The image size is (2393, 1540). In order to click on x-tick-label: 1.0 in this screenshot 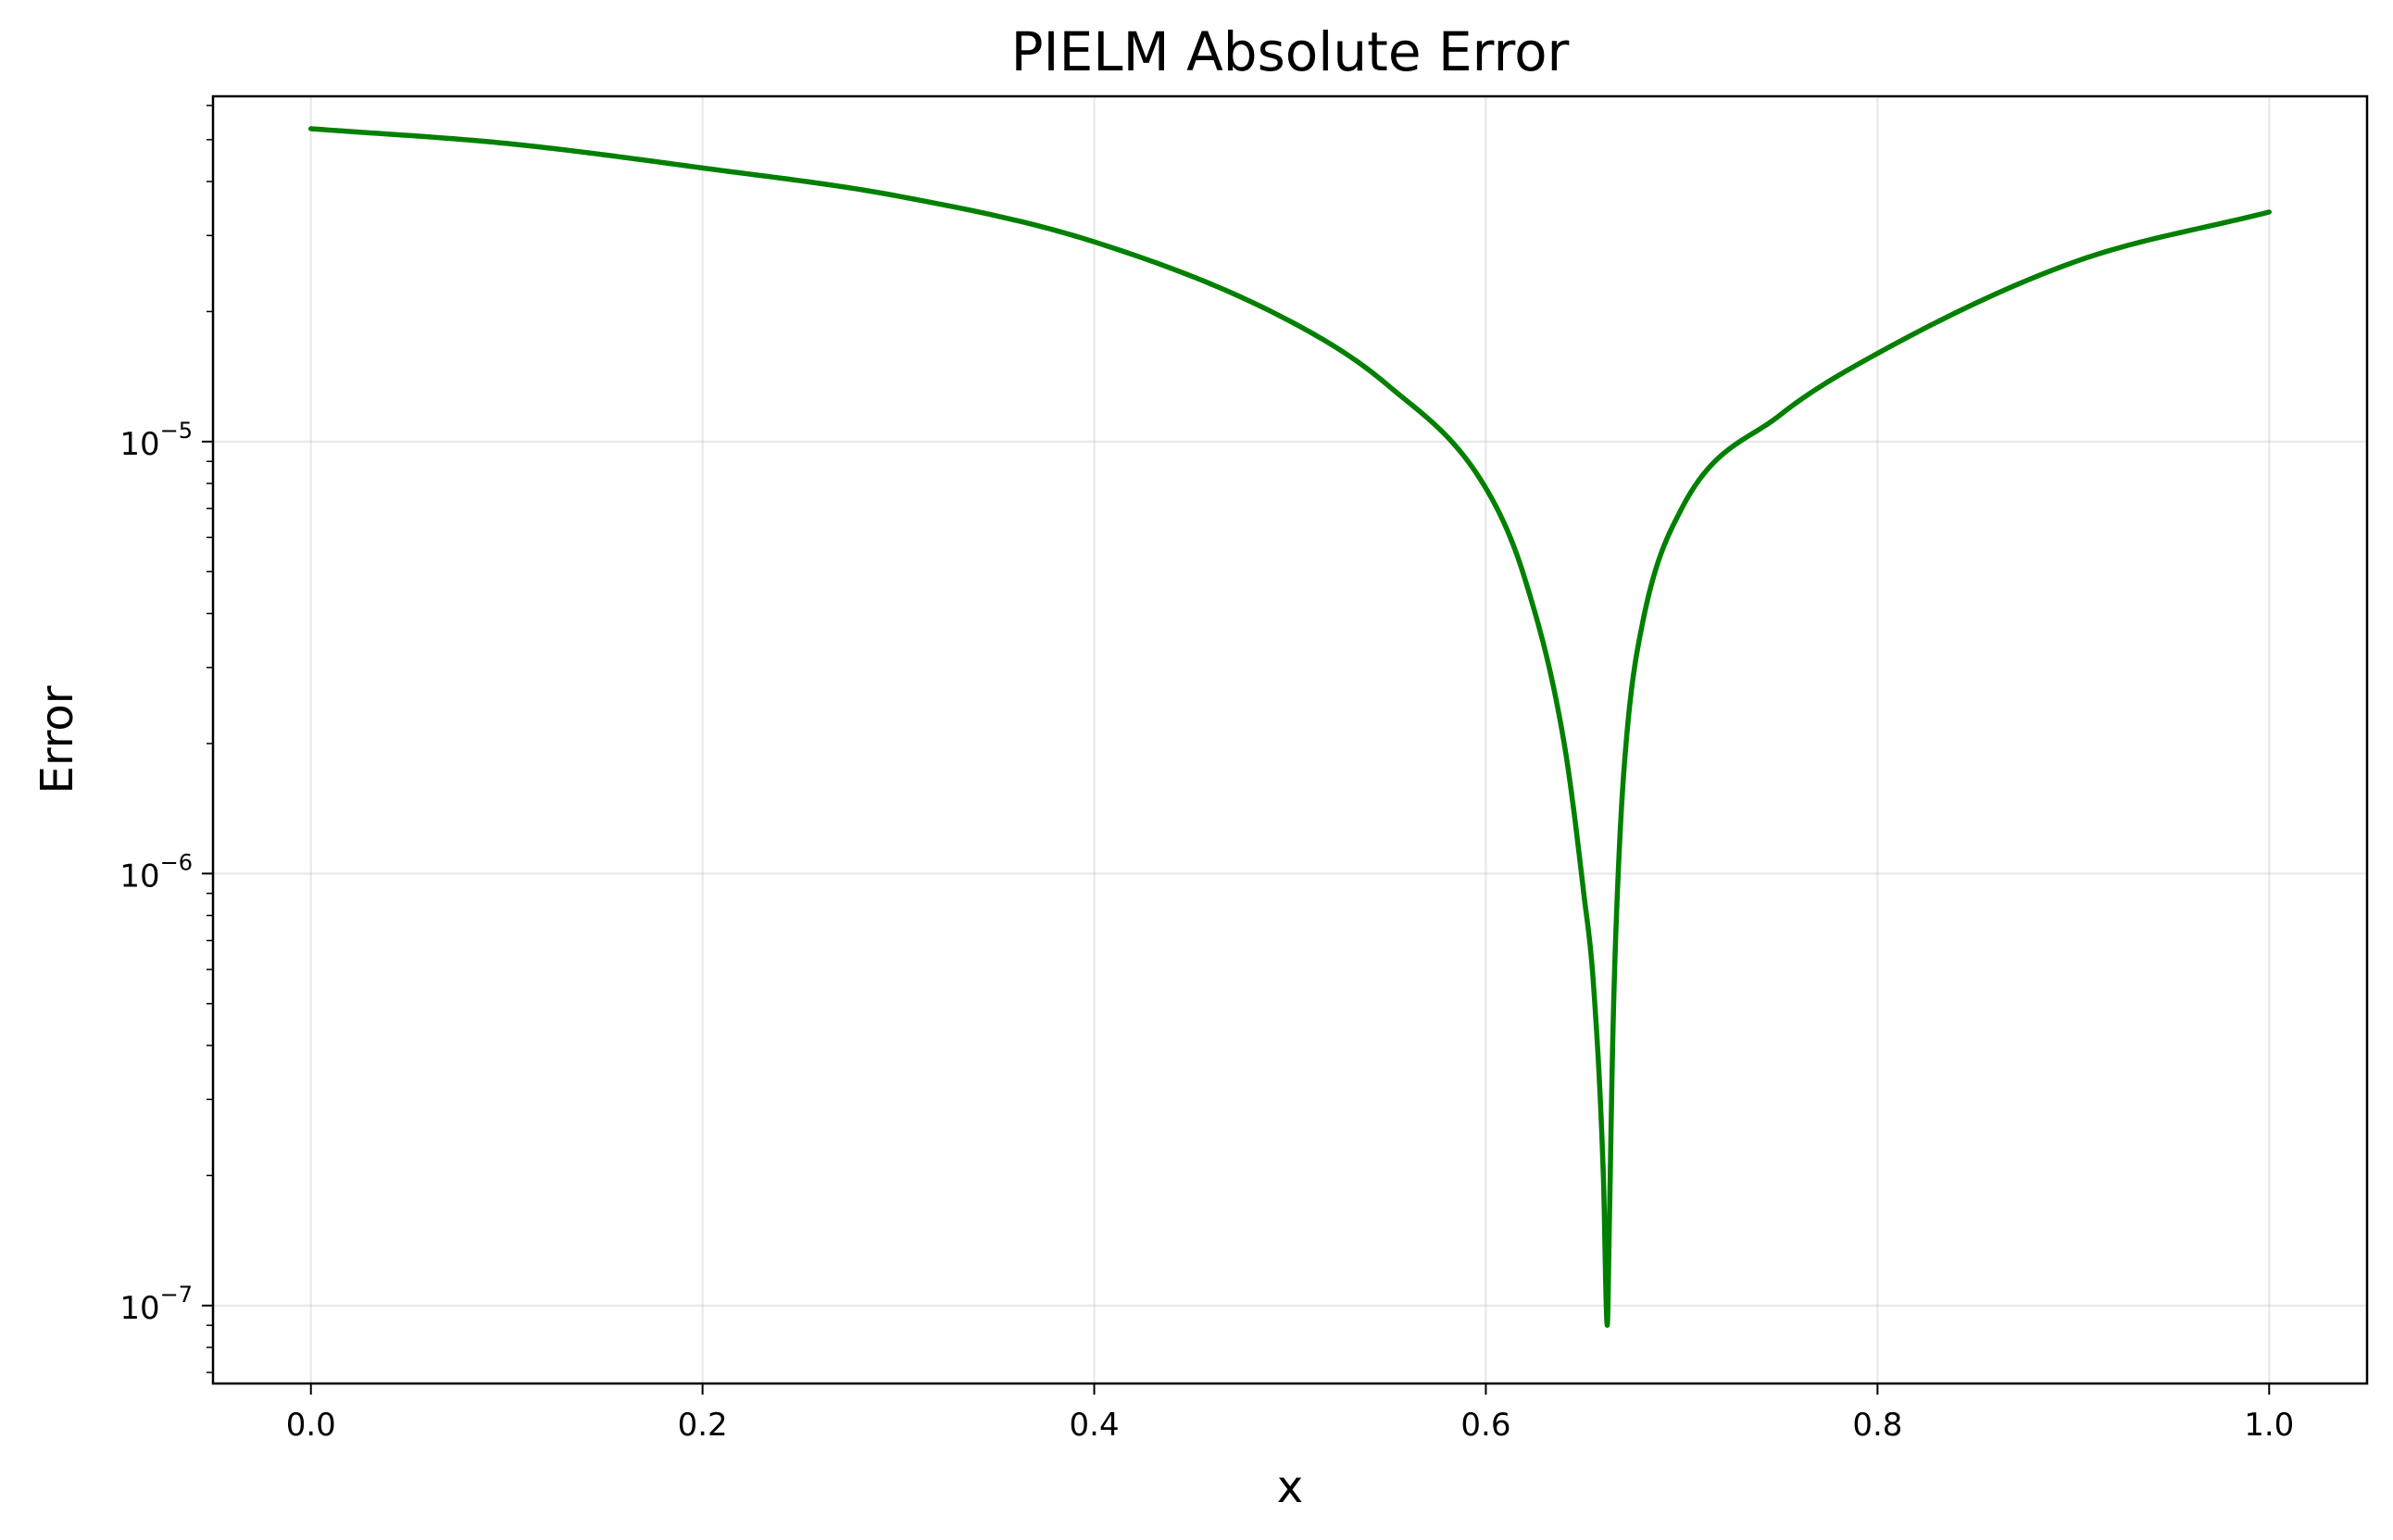, I will do `click(2269, 1425)`.